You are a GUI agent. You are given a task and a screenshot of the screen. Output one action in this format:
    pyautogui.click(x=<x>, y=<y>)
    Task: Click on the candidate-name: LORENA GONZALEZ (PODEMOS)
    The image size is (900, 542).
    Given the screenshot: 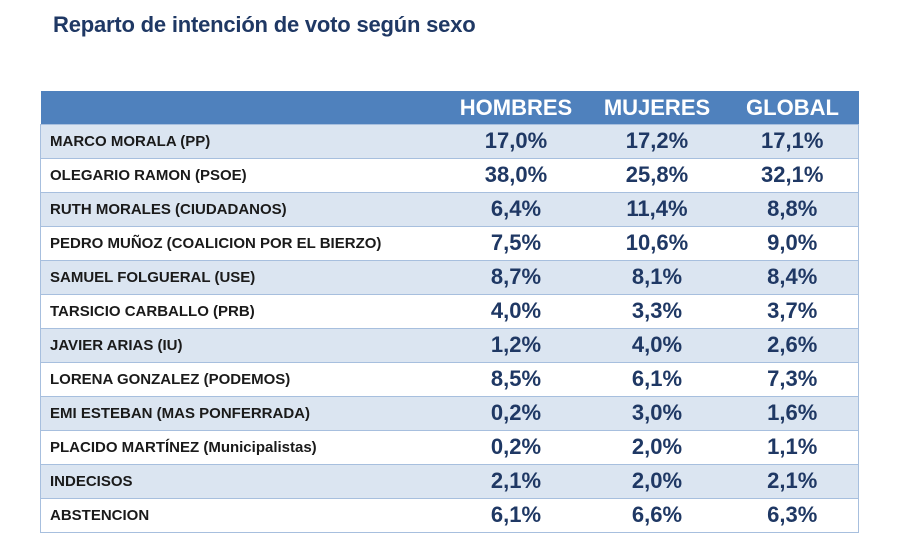 What is the action you would take?
    pyautogui.click(x=242, y=379)
    